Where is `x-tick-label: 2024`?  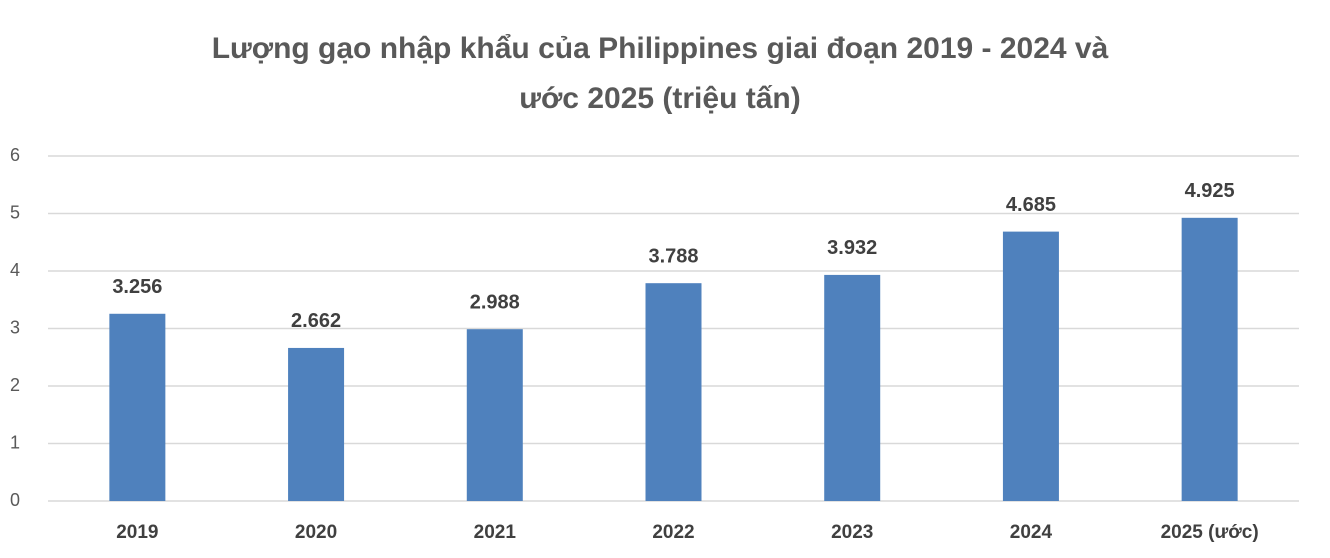
x-tick-label: 2024 is located at coordinates (1031, 532).